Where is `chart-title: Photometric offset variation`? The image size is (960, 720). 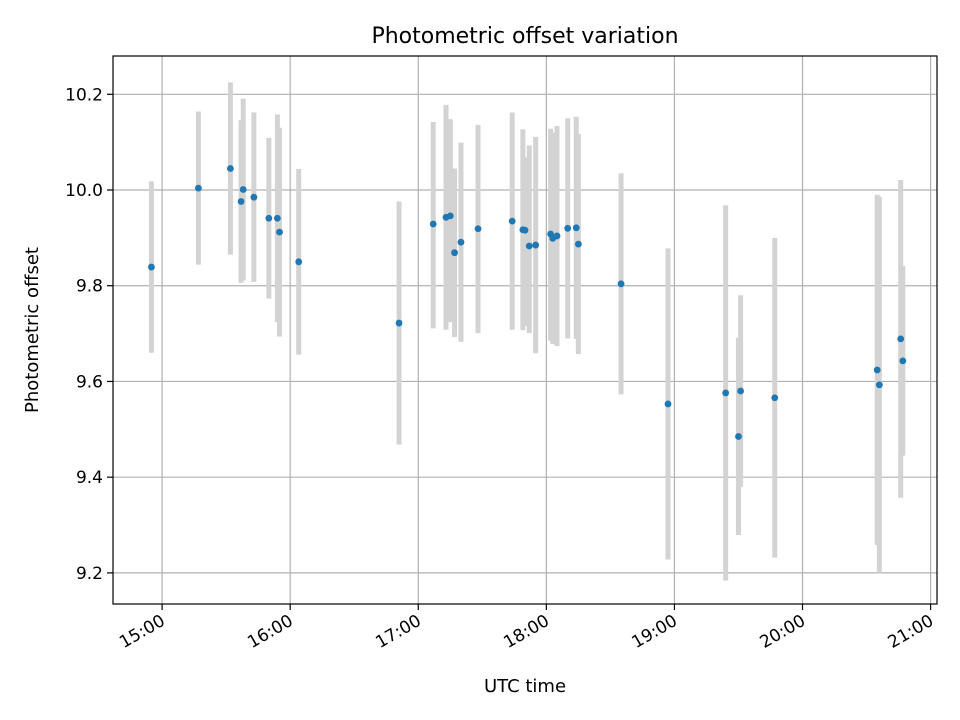
chart-title: Photometric offset variation is located at coordinates (524, 36).